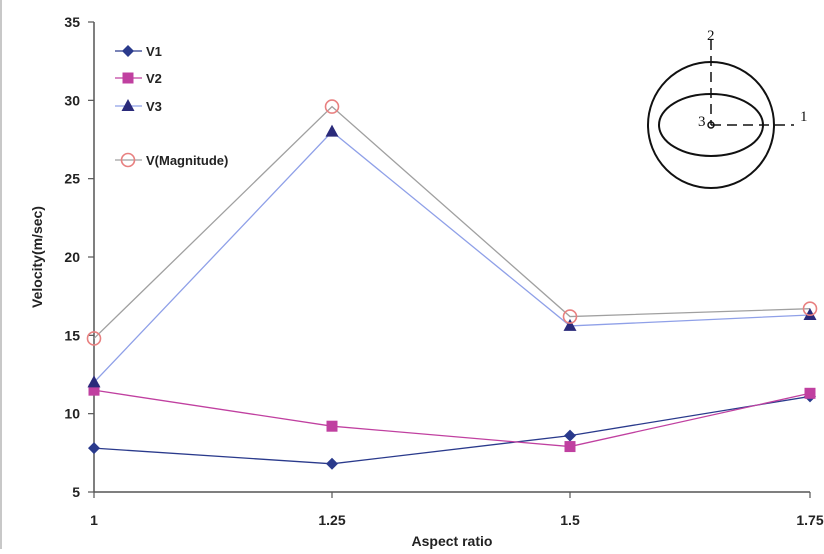  I want to click on legend-label-v1: V1, so click(154, 51).